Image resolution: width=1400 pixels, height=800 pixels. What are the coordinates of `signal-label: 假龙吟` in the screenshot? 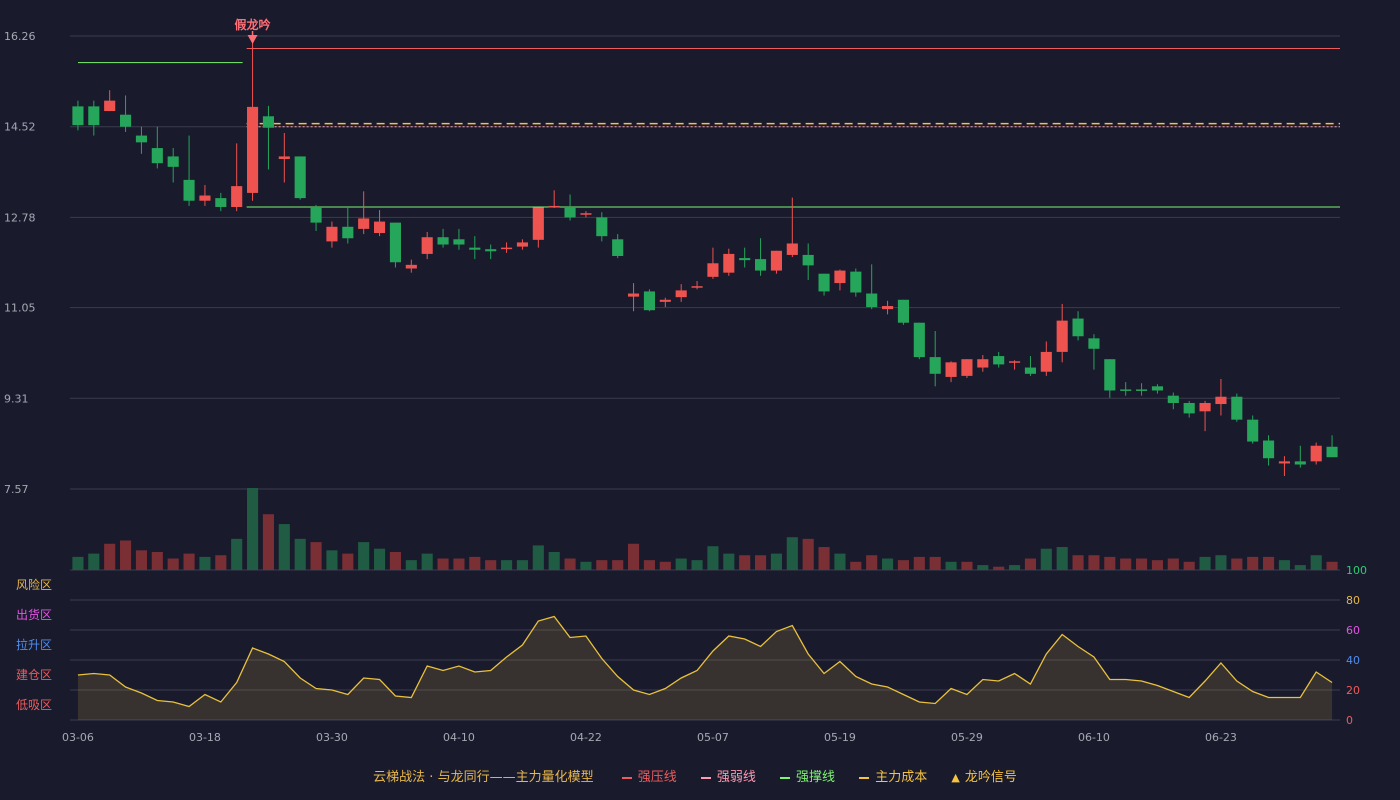 It's located at (253, 24).